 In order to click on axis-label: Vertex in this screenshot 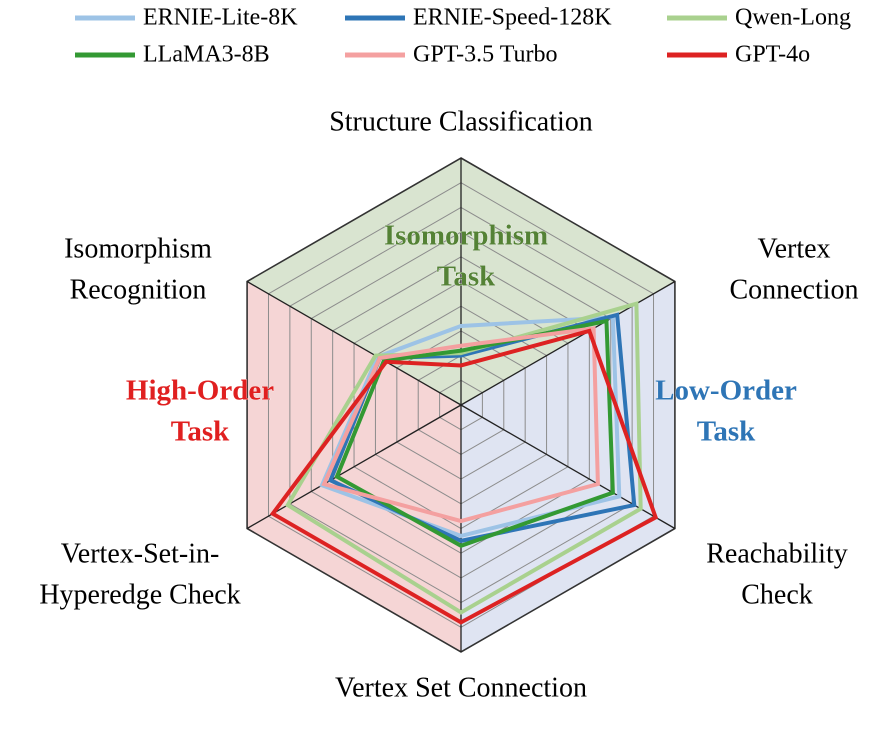, I will do `click(793, 248)`.